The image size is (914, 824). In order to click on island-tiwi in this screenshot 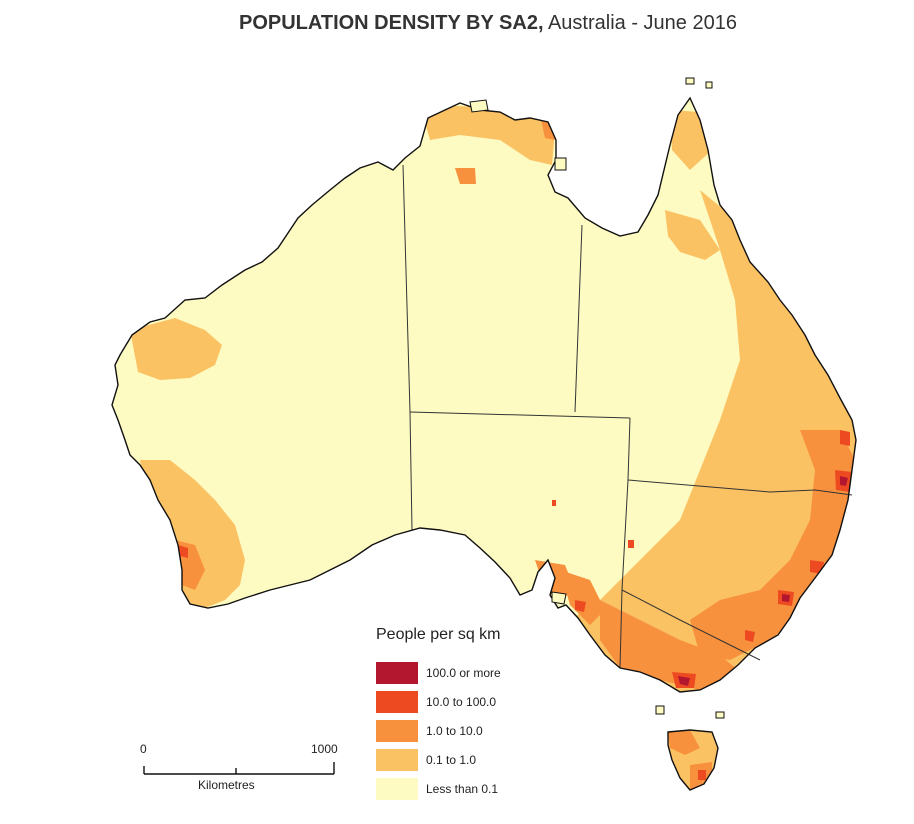, I will do `click(479, 106)`.